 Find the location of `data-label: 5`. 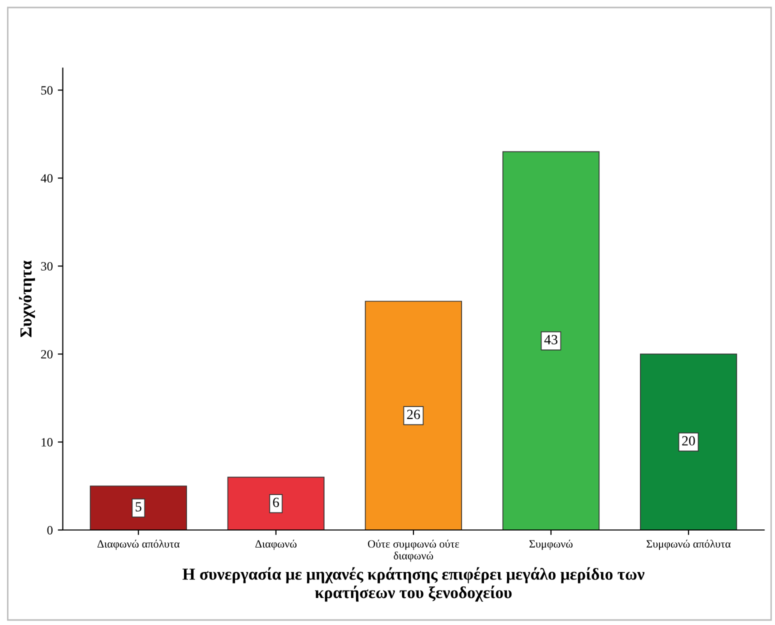

data-label: 5 is located at coordinates (139, 507).